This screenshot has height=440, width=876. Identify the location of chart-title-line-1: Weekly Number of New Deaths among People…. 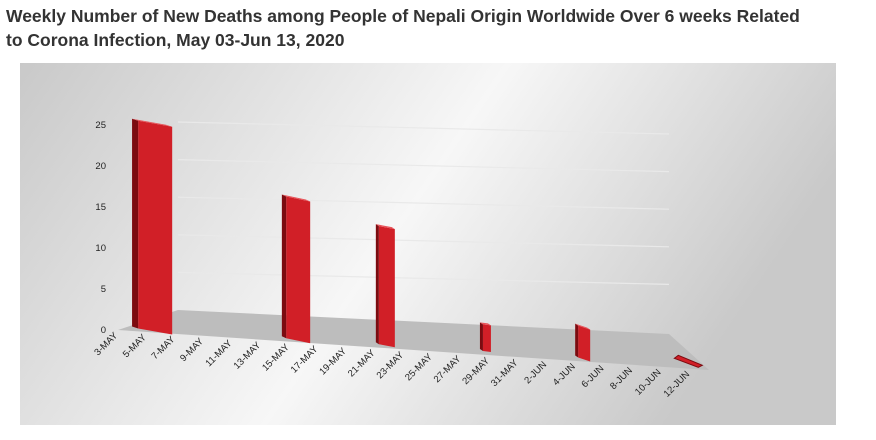
(403, 16).